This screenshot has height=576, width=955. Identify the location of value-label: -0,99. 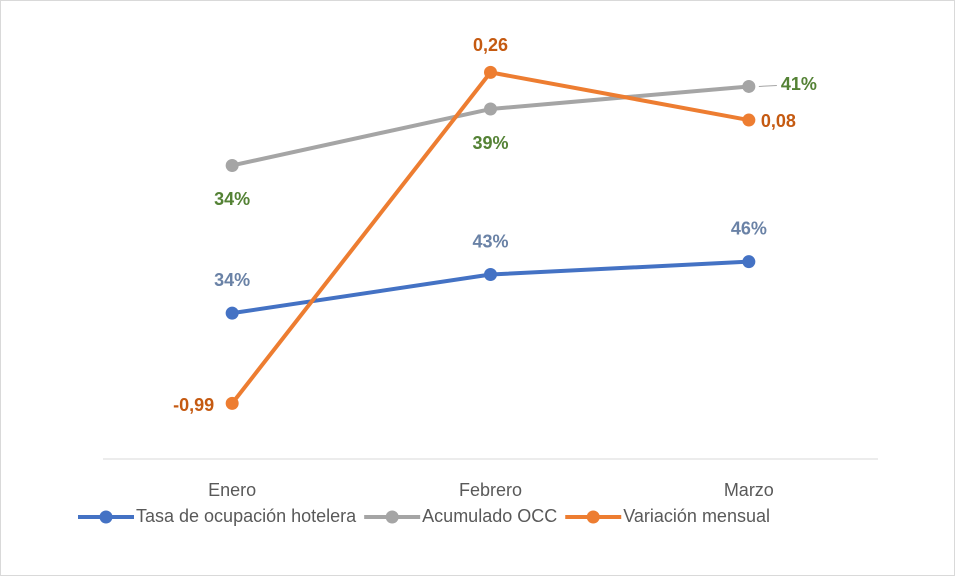
(193, 405).